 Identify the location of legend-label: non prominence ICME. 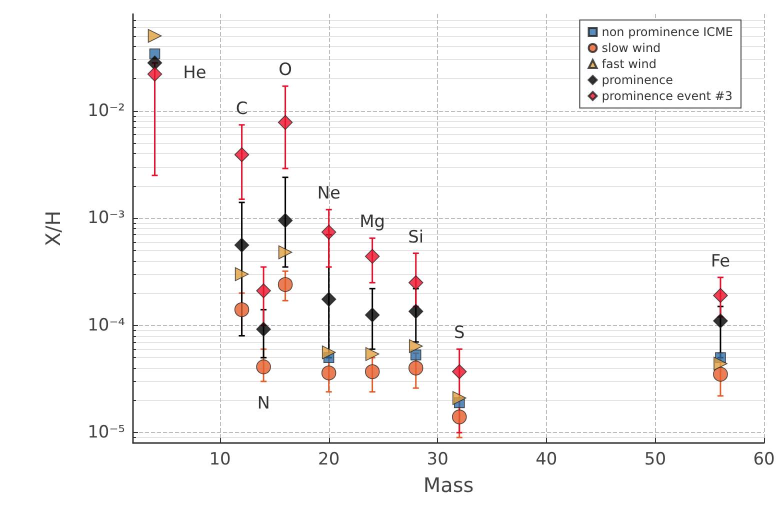
(668, 32).